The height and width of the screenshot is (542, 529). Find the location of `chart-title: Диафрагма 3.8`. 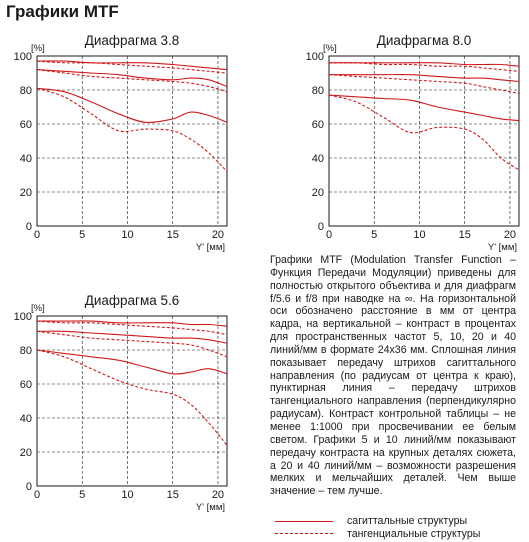

chart-title: Диафрагма 3.8 is located at coordinates (132, 40).